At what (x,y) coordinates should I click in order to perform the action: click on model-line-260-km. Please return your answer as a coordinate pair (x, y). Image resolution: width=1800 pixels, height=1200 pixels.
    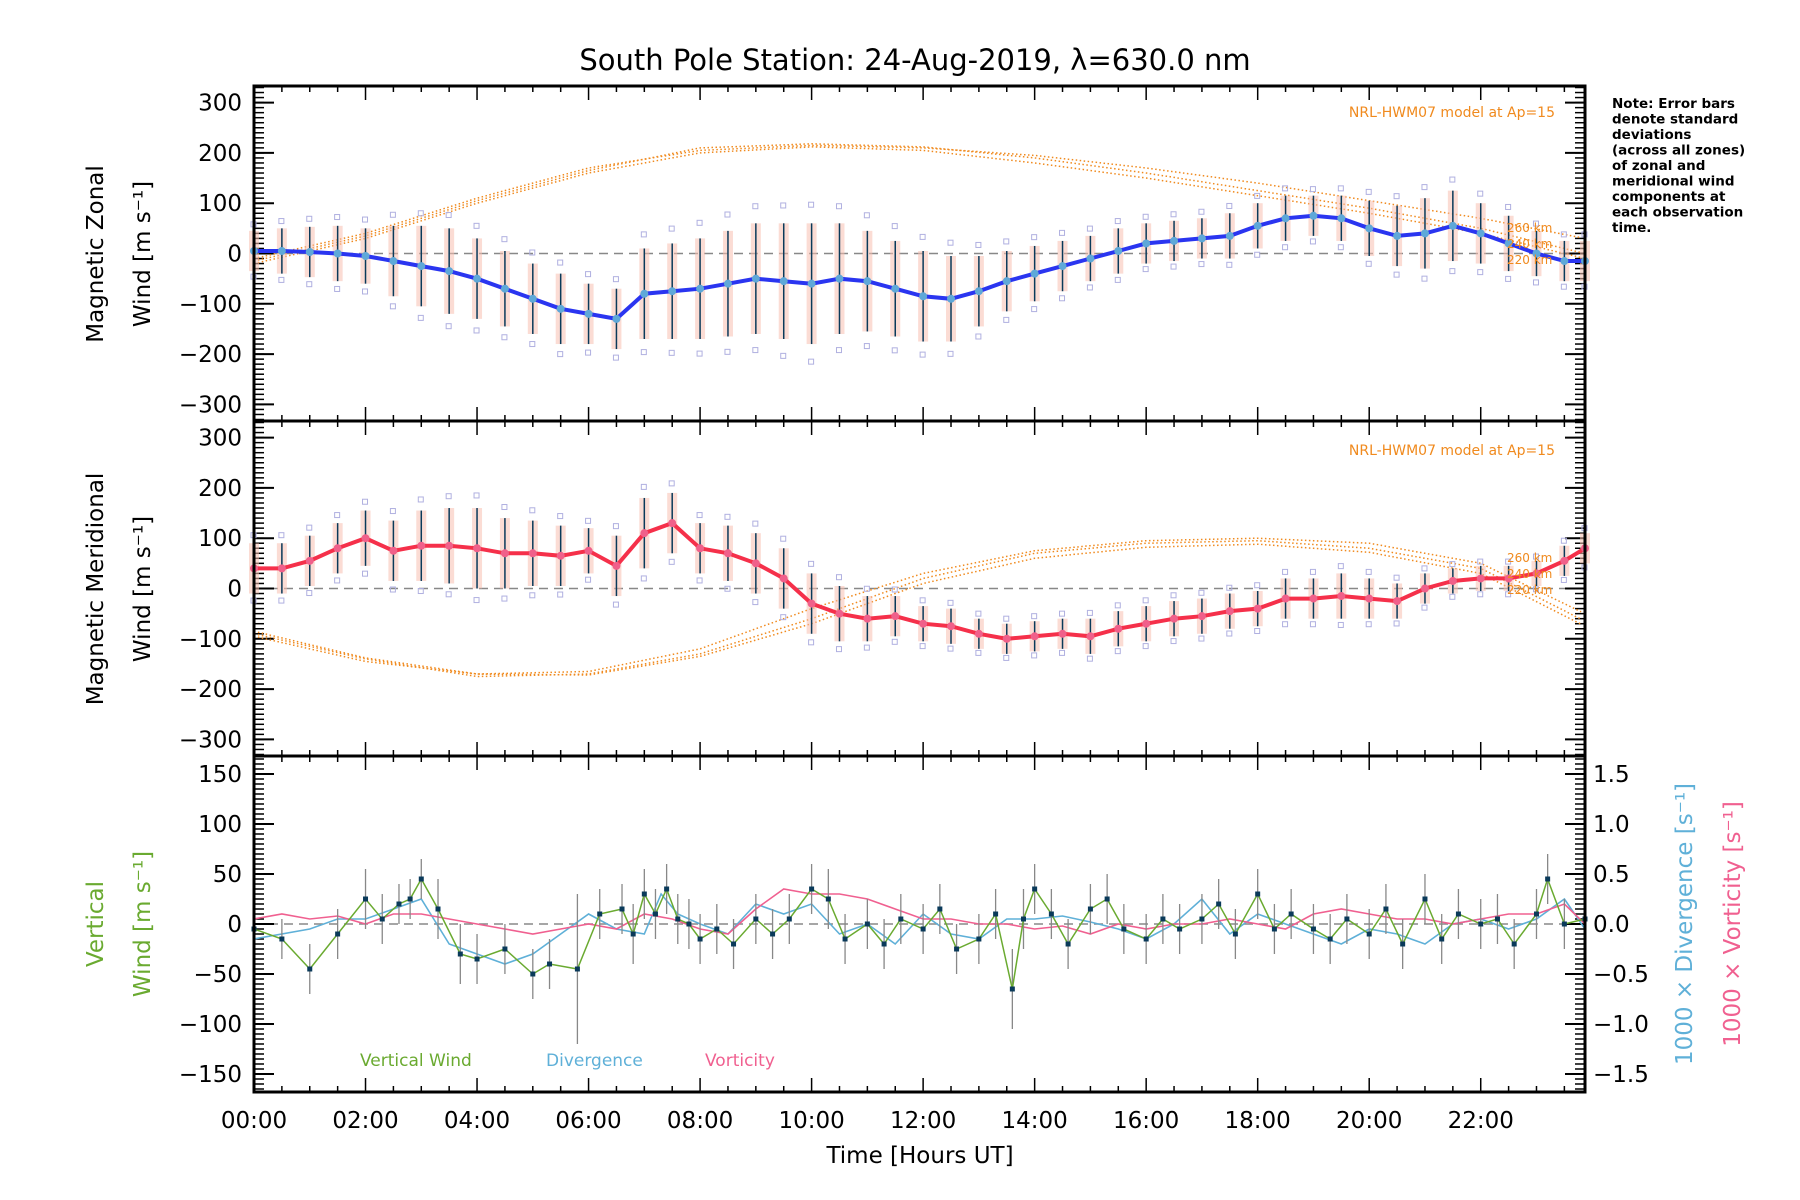
    Looking at the image, I should click on (917, 202).